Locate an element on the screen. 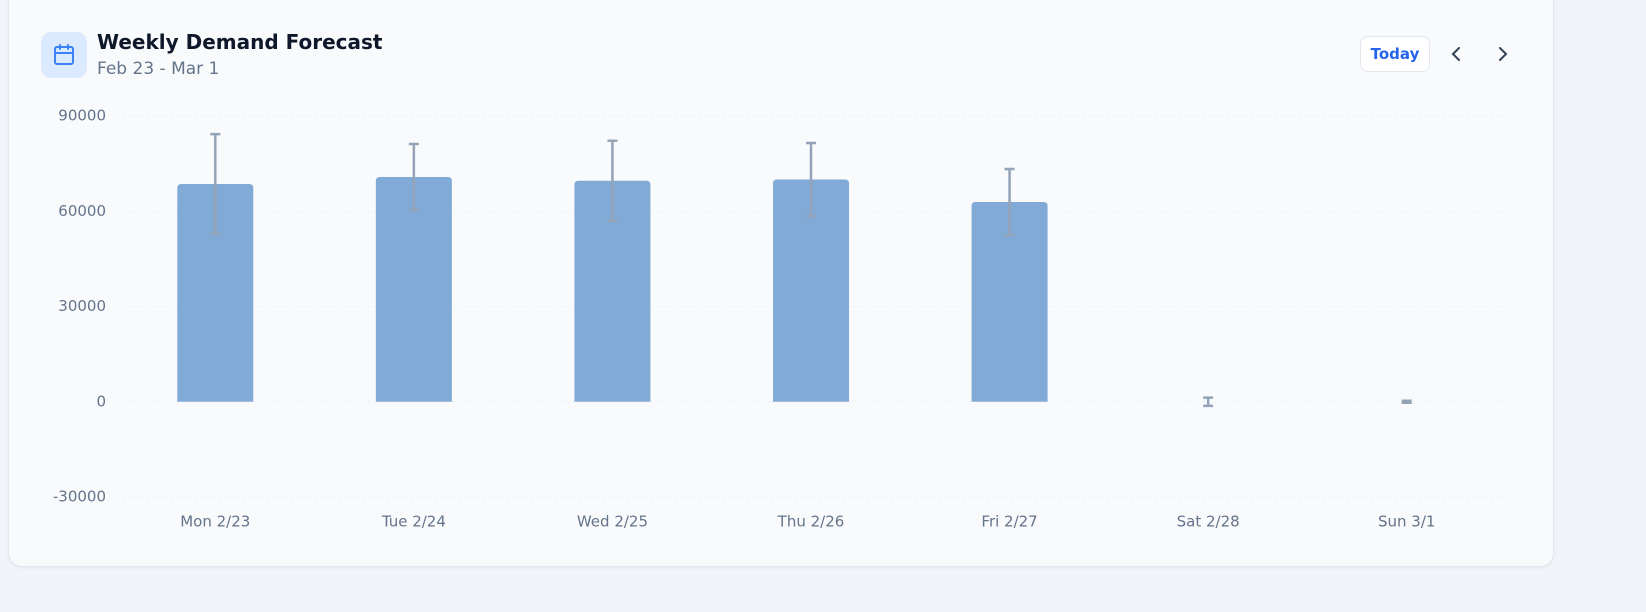 The height and width of the screenshot is (612, 1646). calendar-glyph is located at coordinates (64, 54).